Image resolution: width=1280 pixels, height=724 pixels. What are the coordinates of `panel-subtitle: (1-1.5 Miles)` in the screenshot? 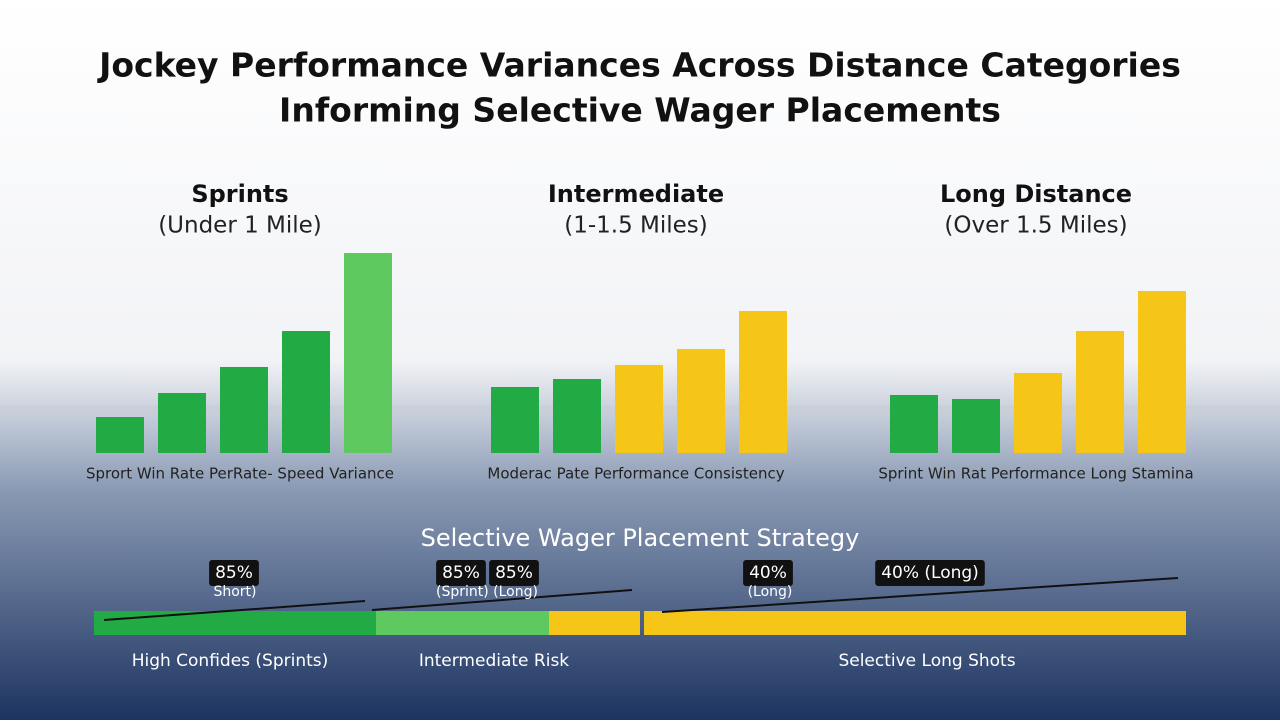 It's located at (636, 226).